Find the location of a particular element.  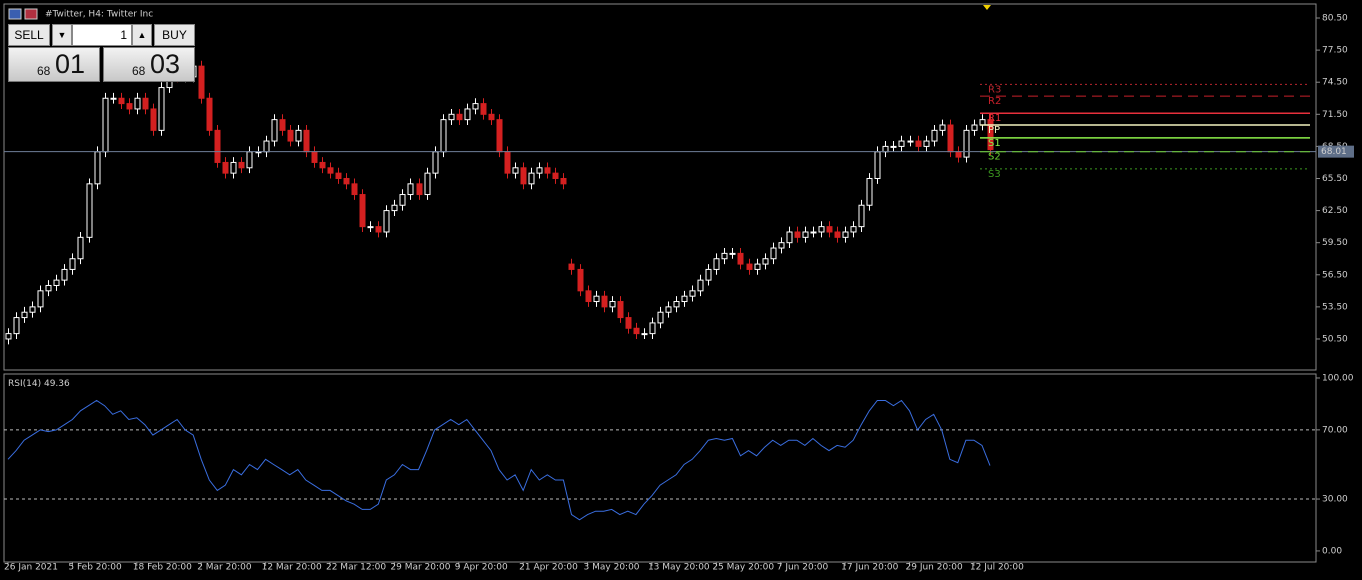

pivot-label: R1 is located at coordinates (994, 118).